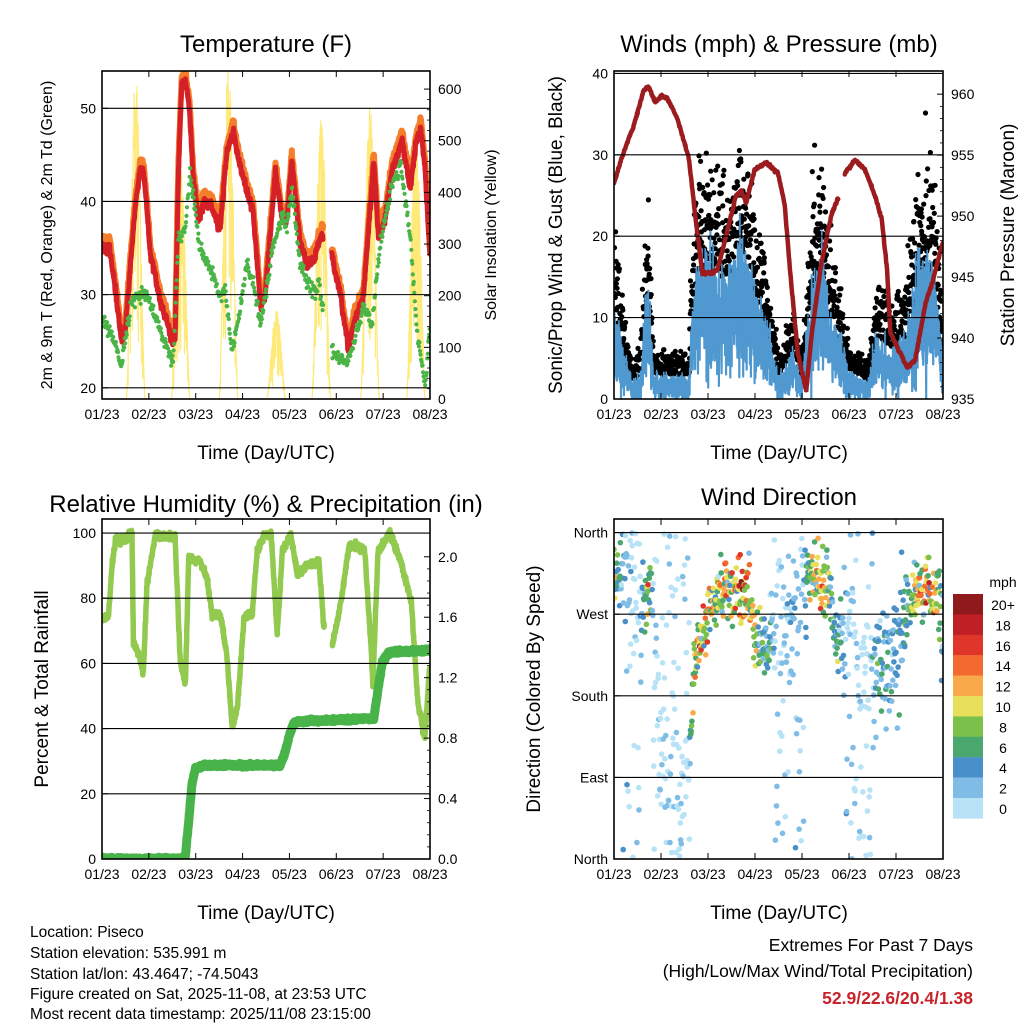  I want to click on legend-label: 4, so click(1003, 768).